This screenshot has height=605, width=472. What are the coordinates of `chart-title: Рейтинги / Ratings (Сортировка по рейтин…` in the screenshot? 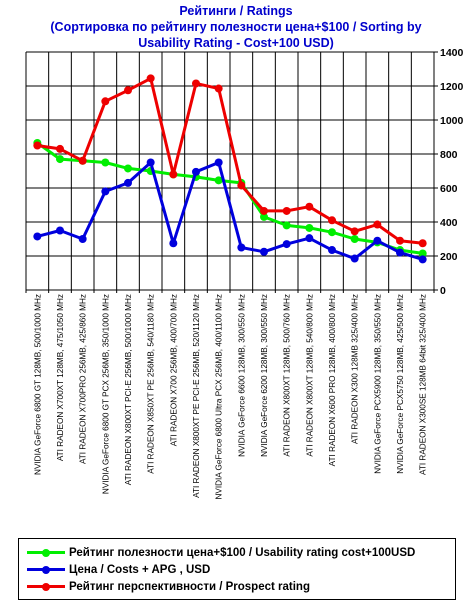 It's located at (236, 27).